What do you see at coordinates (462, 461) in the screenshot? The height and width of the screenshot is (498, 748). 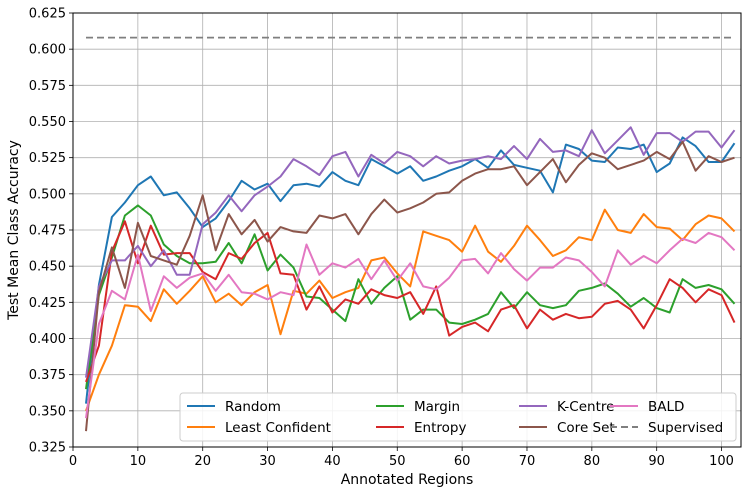 I see `x-tick-label: 60` at bounding box center [462, 461].